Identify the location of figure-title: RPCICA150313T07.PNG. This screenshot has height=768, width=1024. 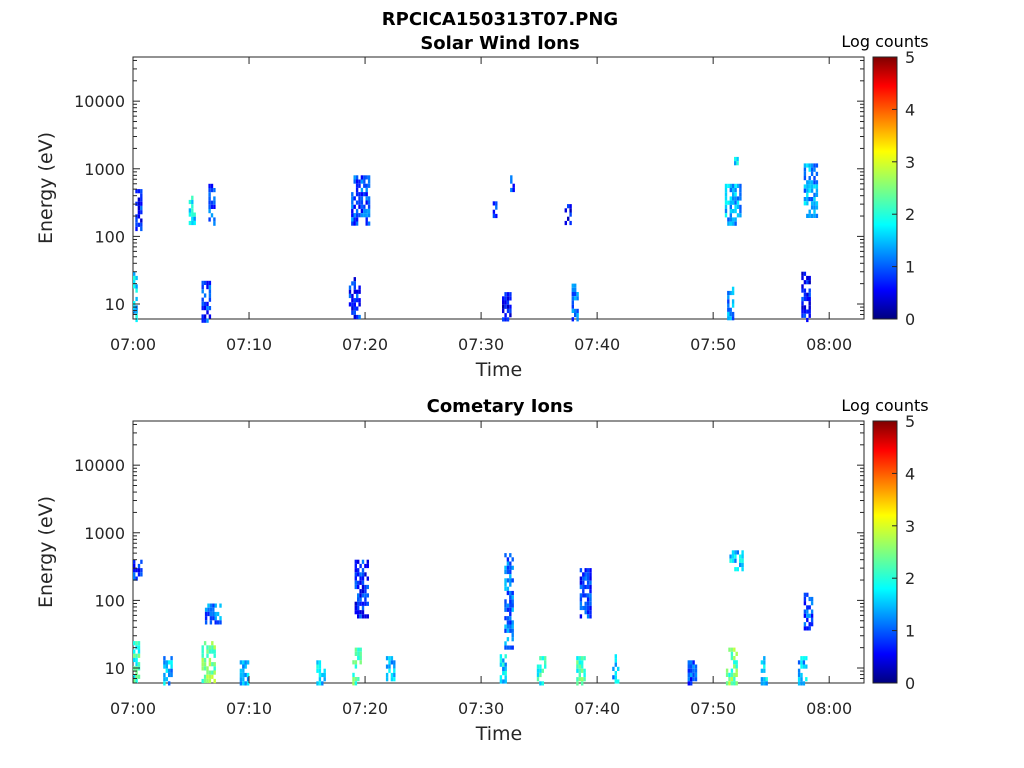
(500, 19).